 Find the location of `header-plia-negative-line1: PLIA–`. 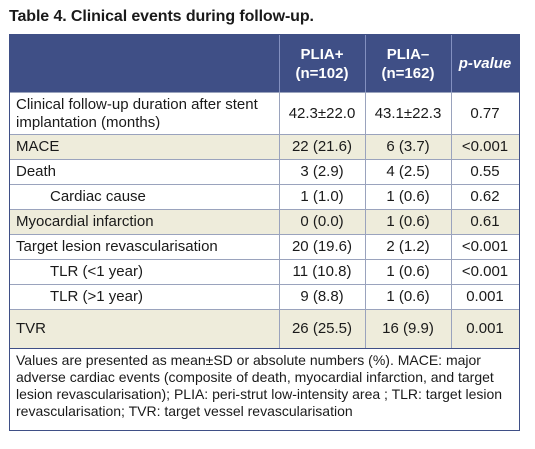

header-plia-negative-line1: PLIA– is located at coordinates (408, 54).